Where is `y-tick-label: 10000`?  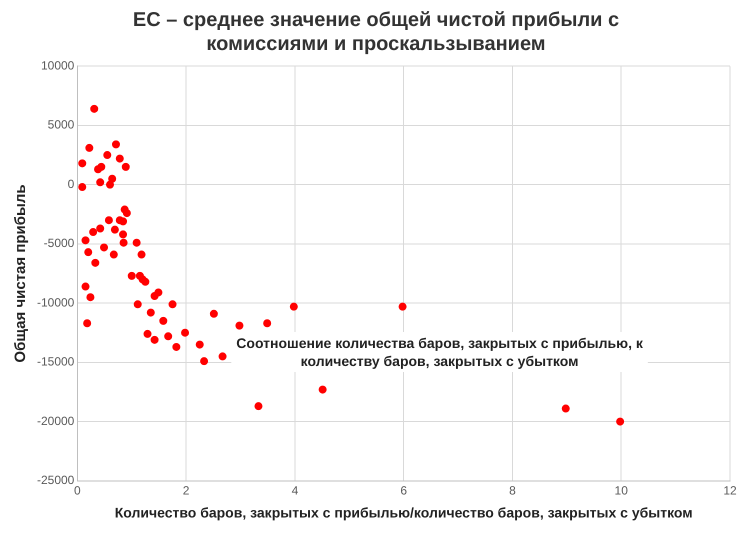 y-tick-label: 10000 is located at coordinates (57, 65).